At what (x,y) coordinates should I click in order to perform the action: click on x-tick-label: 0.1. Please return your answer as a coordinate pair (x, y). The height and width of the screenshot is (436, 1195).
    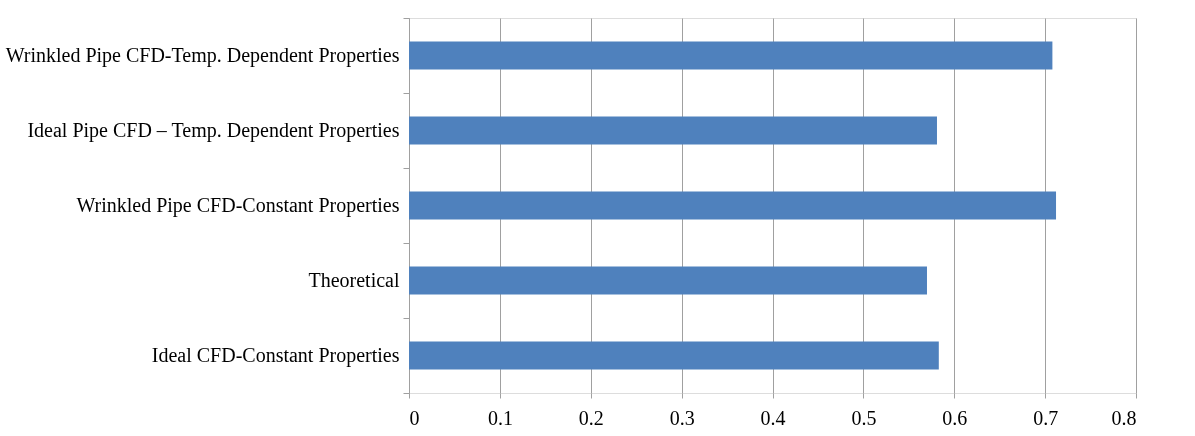
    Looking at the image, I should click on (500, 417).